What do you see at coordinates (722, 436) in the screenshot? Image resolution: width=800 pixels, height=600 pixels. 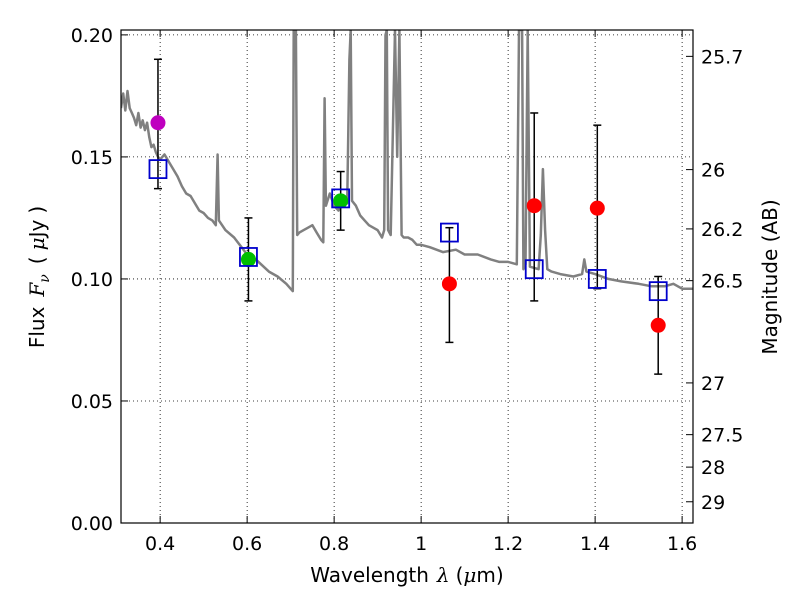 I see `y2-tick-label: 27.5` at bounding box center [722, 436].